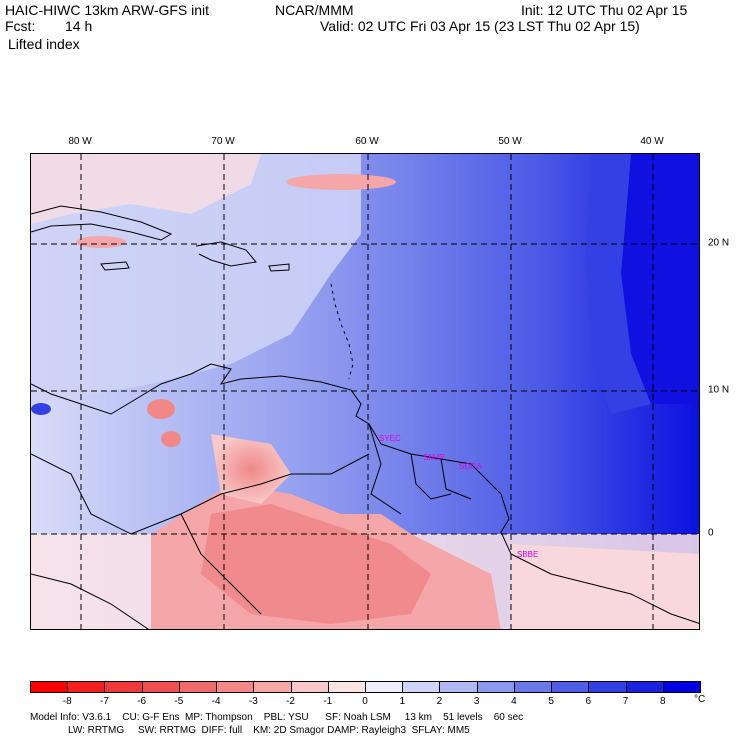  Describe the element at coordinates (527, 554) in the screenshot. I see `station-label: SBBE` at that location.